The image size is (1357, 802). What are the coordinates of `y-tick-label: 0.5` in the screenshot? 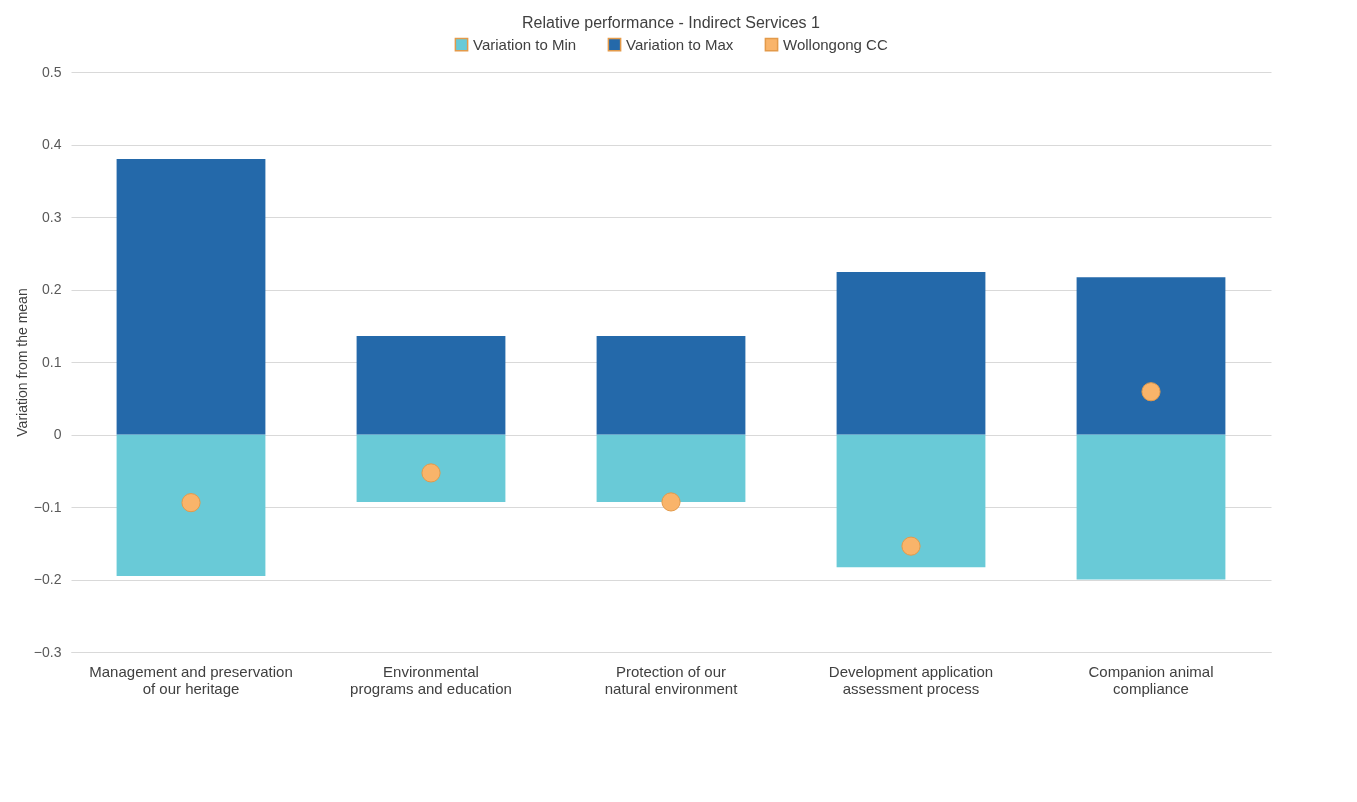 It's located at (52, 71).